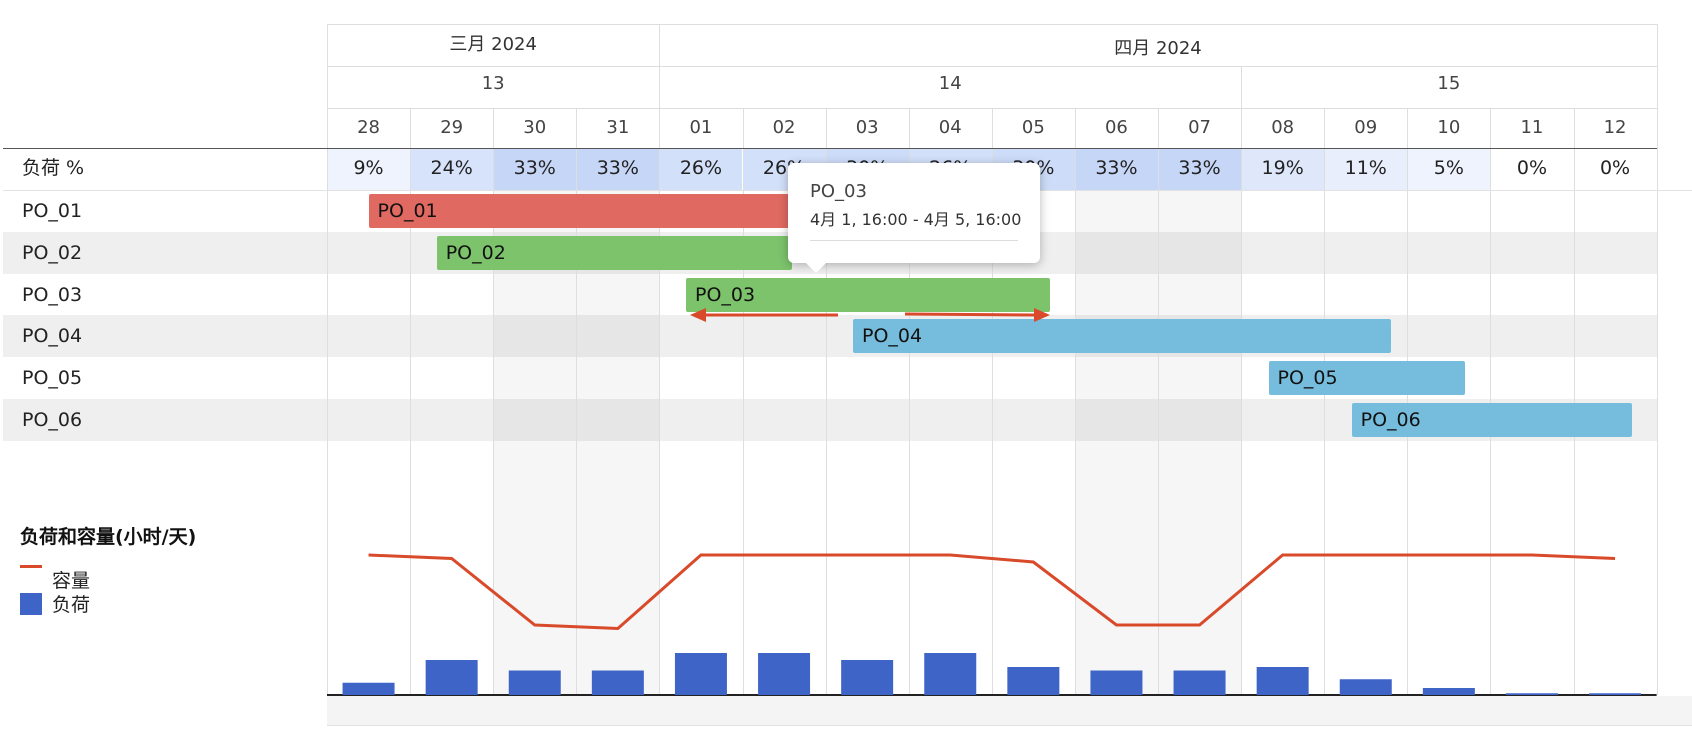 The height and width of the screenshot is (740, 1692). I want to click on day-label: 12, so click(1615, 127).